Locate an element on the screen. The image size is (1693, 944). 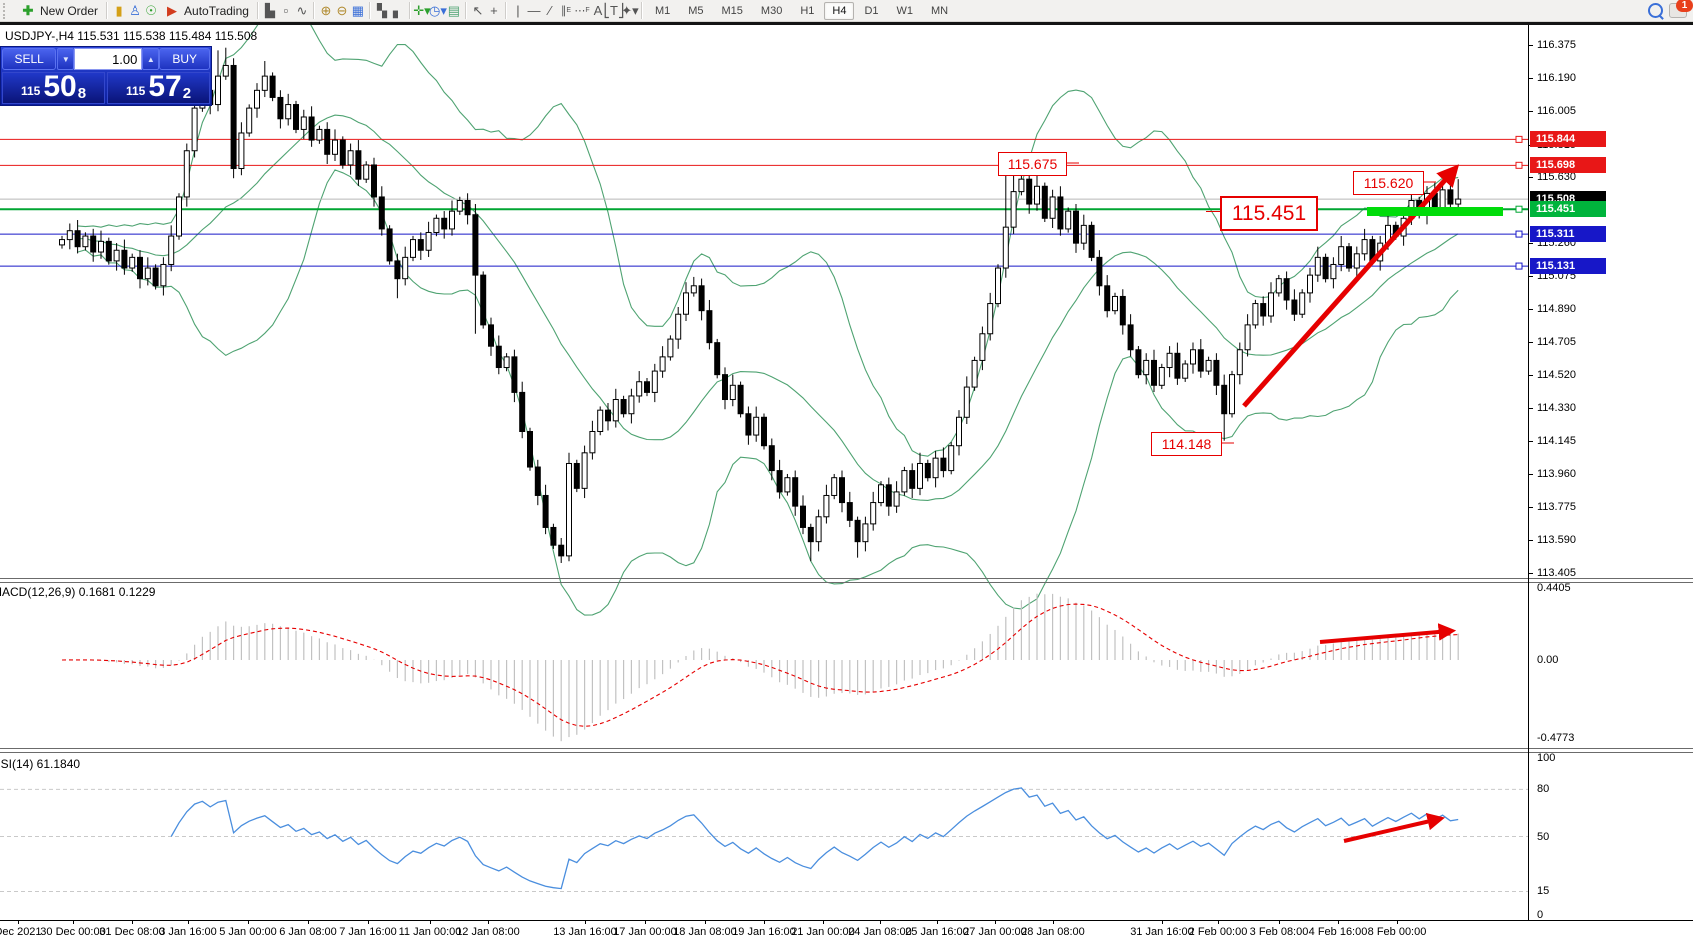
timeframe-m30: M30 is located at coordinates (771, 10).